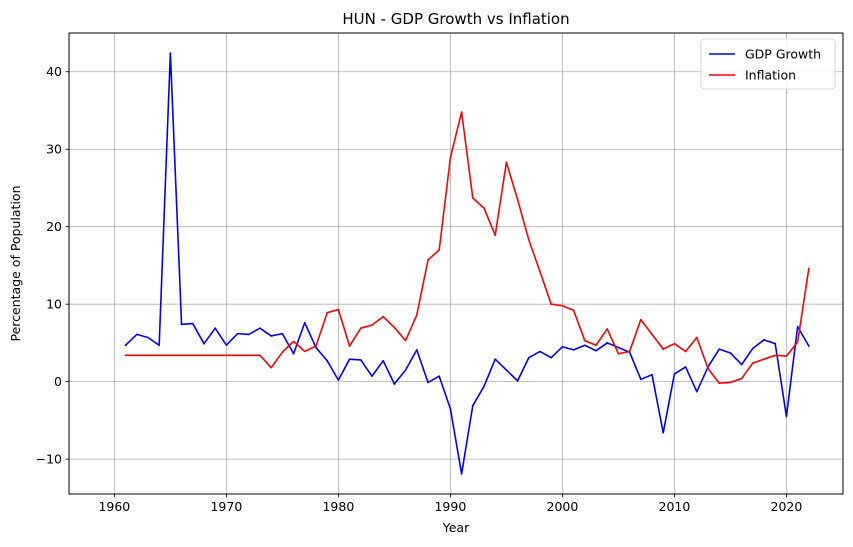 The height and width of the screenshot is (547, 853). Describe the element at coordinates (54, 71) in the screenshot. I see `y-tick-label: 40` at that location.